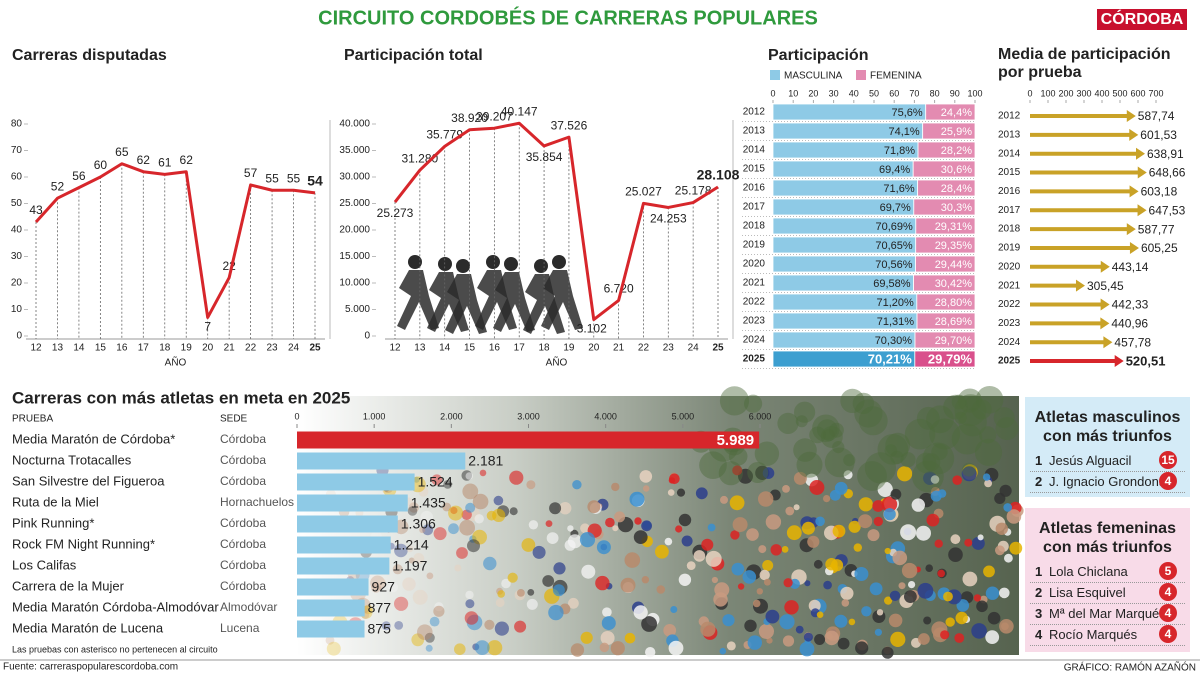 Image resolution: width=1200 pixels, height=675 pixels. Describe the element at coordinates (605, 416) in the screenshot. I see `x-tick-label: 4.000` at that location.